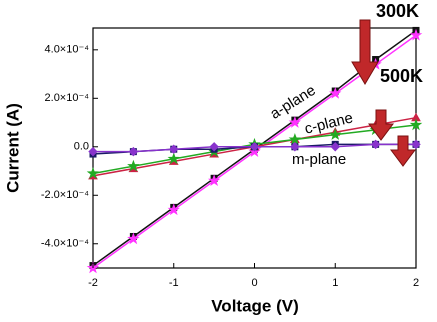 This screenshot has width=437, height=322. Describe the element at coordinates (12, 148) in the screenshot. I see `y-axis-title: Current (A)` at that location.